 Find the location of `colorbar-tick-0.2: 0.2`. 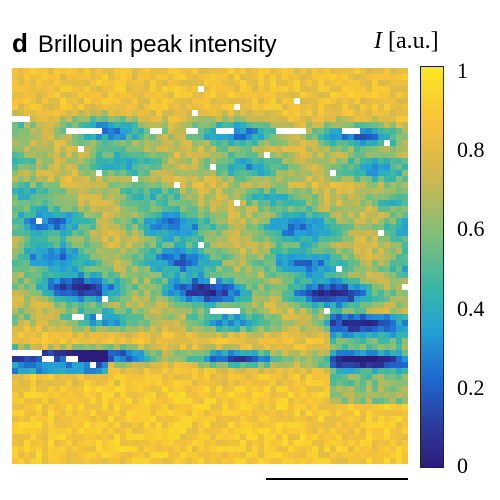

colorbar-tick-0.2: 0.2 is located at coordinates (471, 387).